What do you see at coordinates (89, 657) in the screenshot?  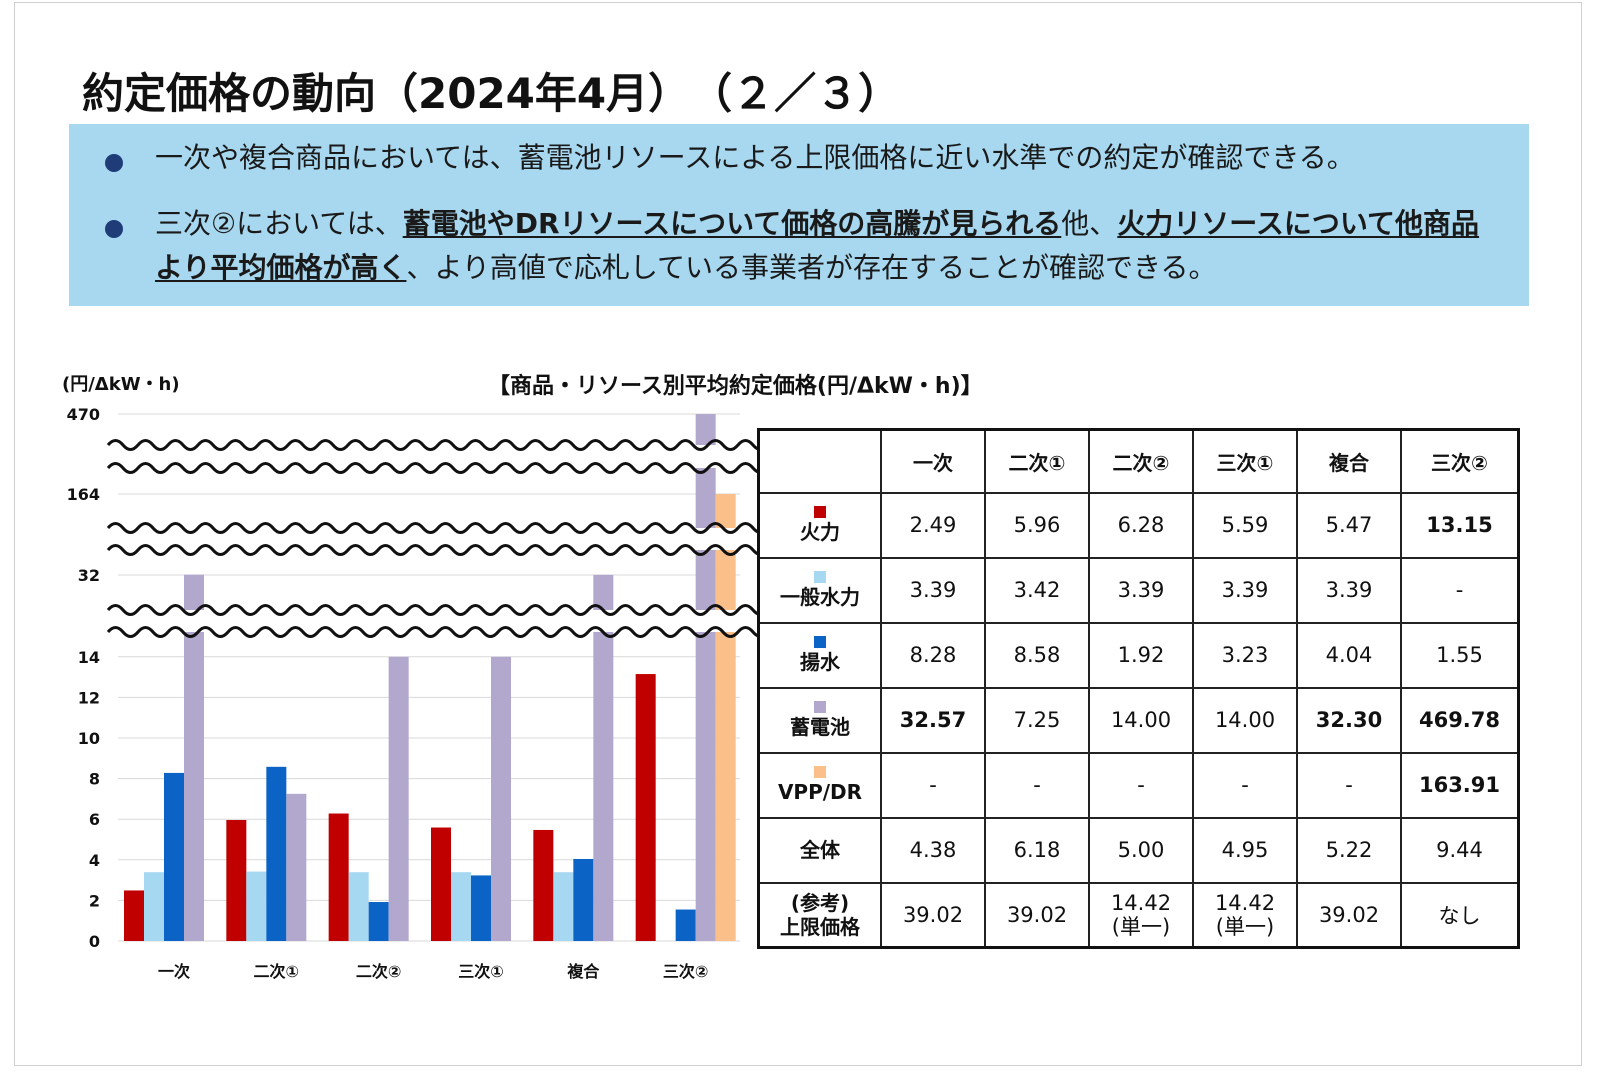 I see `y-tick-label: 14` at bounding box center [89, 657].